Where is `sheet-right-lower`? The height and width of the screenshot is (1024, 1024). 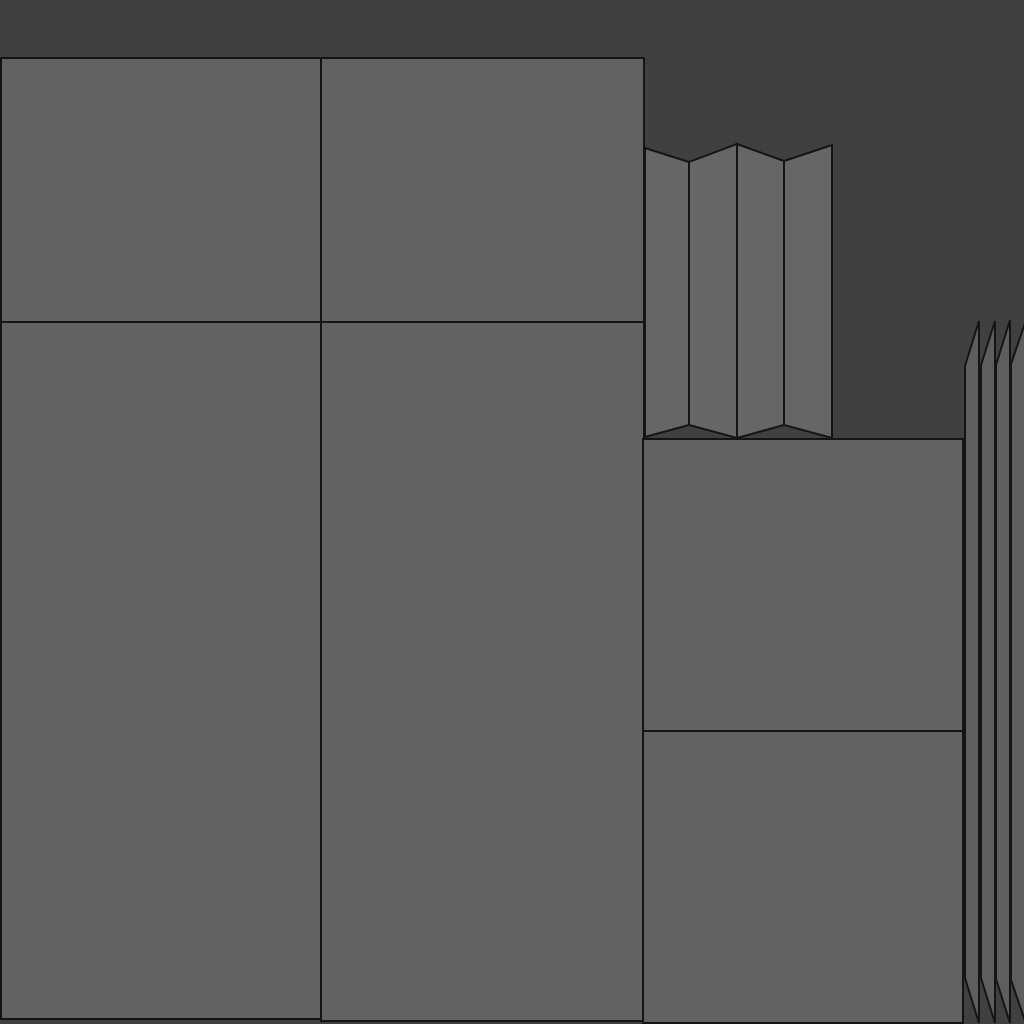 sheet-right-lower is located at coordinates (803, 877).